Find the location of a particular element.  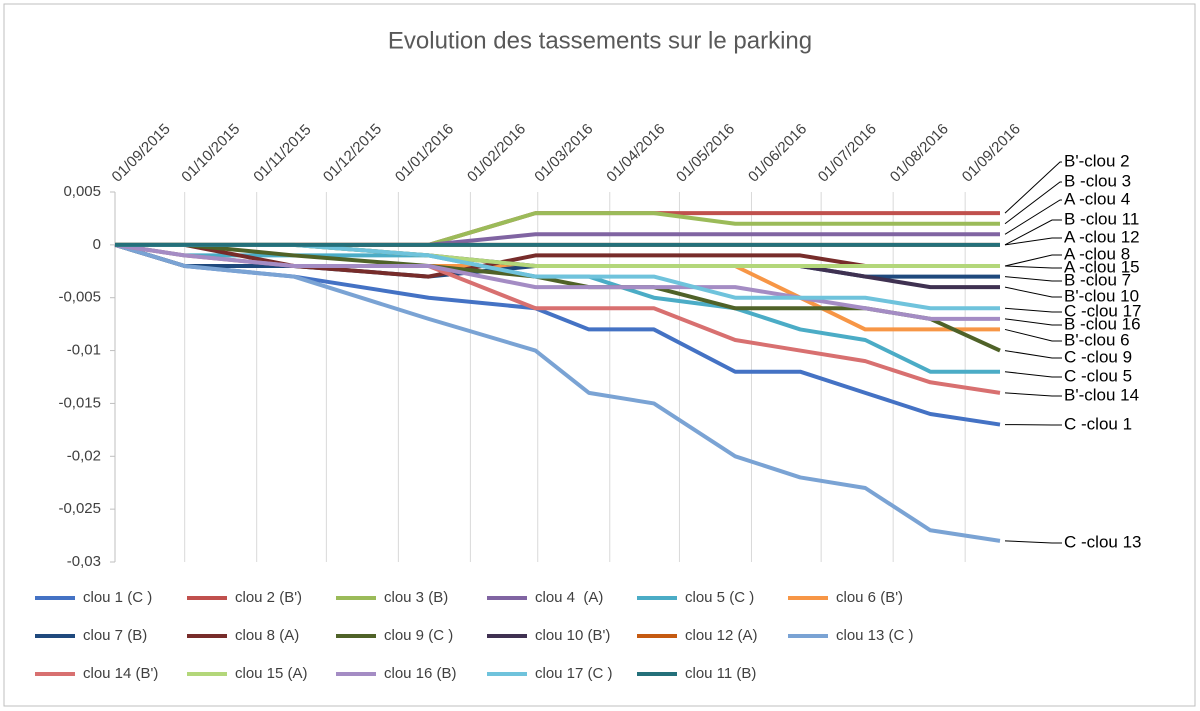

legend-label: clou 1 (C ) is located at coordinates (117, 597).